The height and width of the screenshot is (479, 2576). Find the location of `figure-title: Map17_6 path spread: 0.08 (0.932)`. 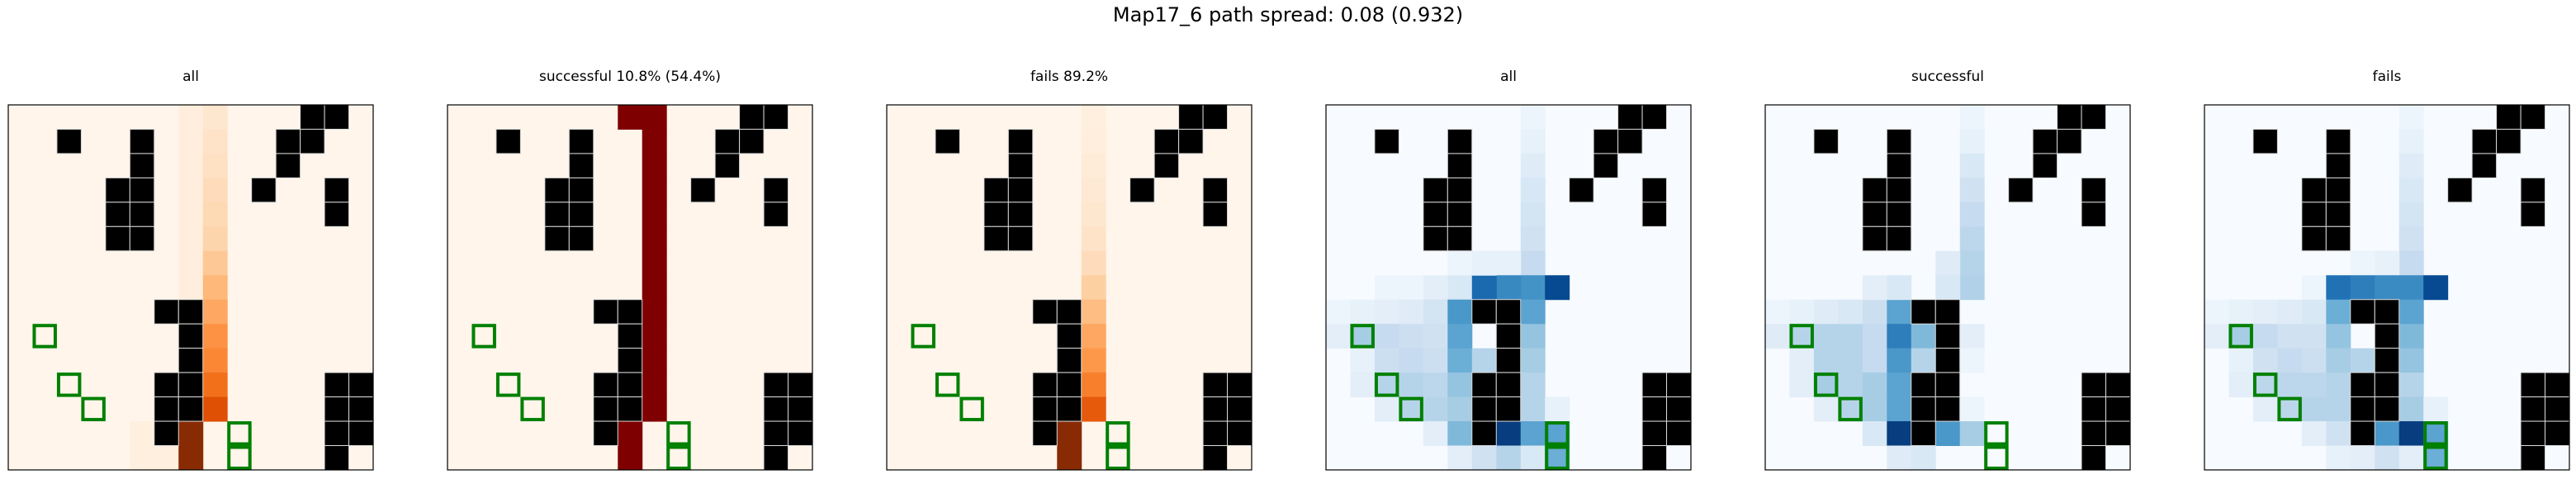

figure-title: Map17_6 path spread: 0.08 (0.932) is located at coordinates (1288, 14).